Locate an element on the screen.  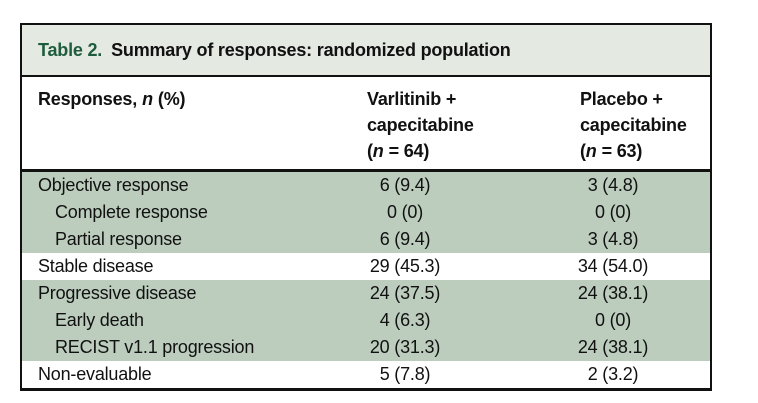
row-label: Complete response is located at coordinates (171, 212).